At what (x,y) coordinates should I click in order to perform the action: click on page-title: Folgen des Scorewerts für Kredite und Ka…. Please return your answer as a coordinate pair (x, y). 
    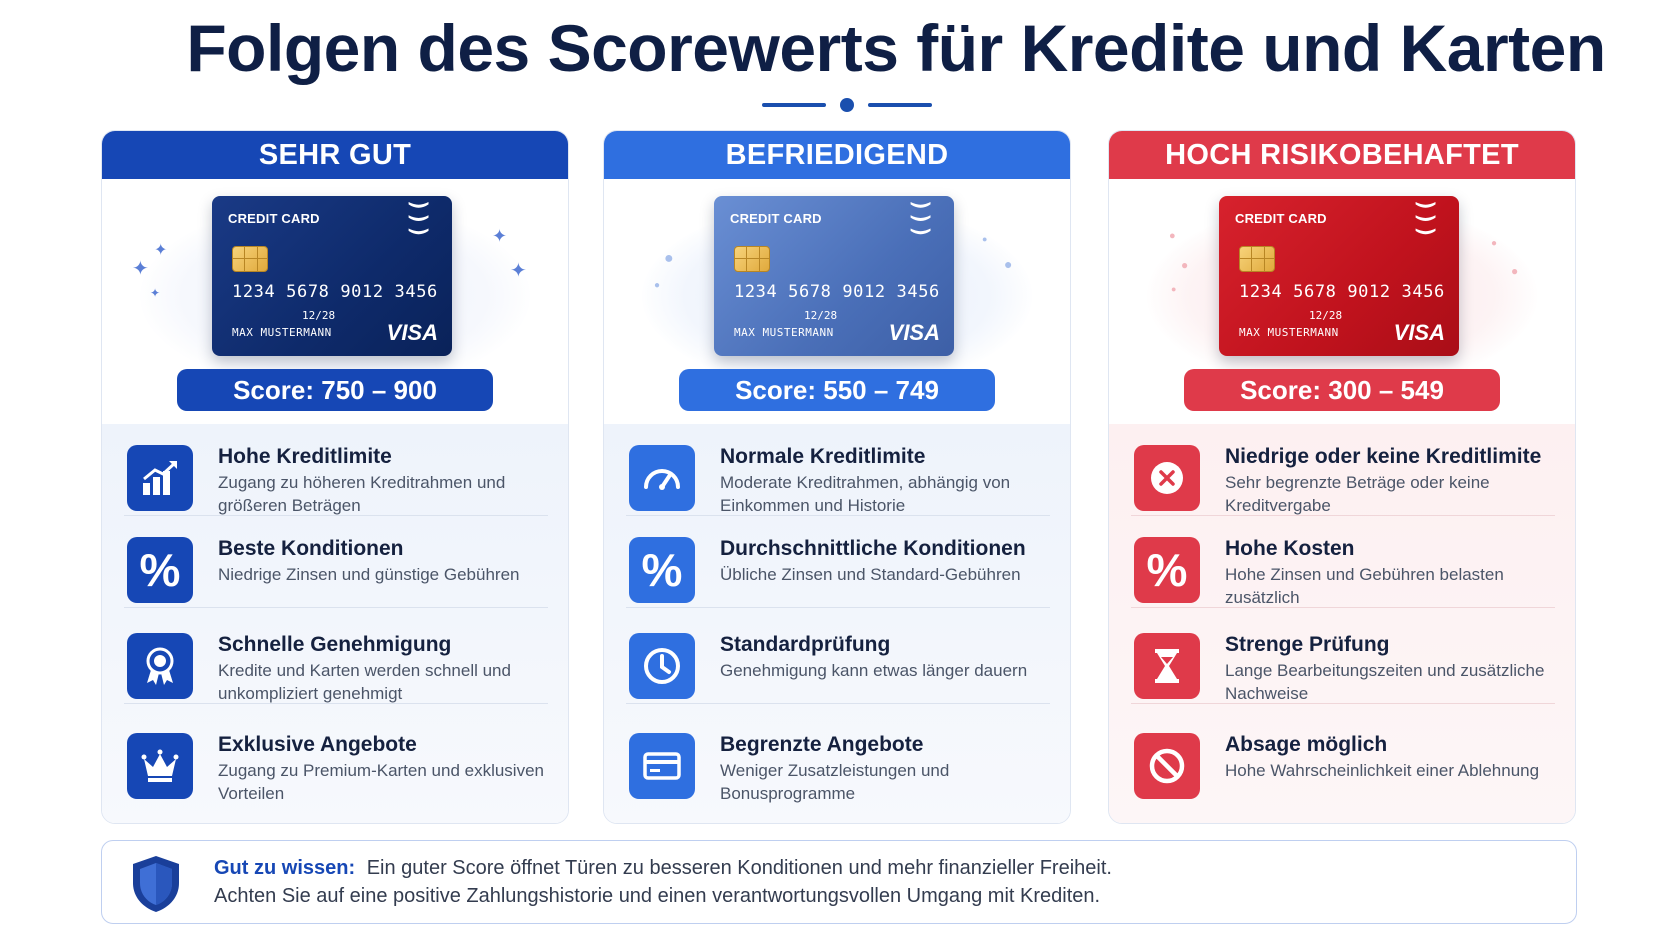
    Looking at the image, I should click on (896, 48).